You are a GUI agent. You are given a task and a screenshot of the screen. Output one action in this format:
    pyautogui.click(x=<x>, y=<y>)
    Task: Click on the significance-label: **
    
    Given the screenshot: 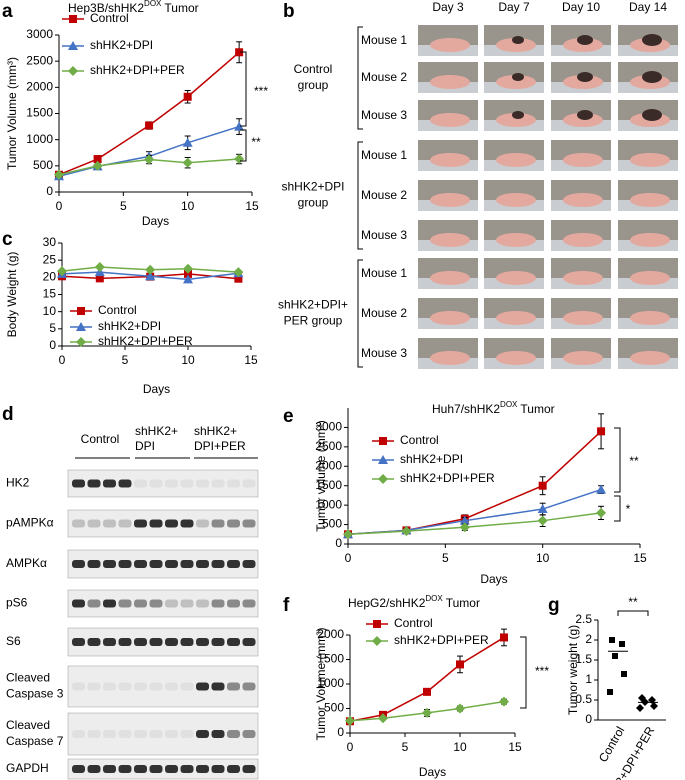 What is the action you would take?
    pyautogui.click(x=256, y=142)
    